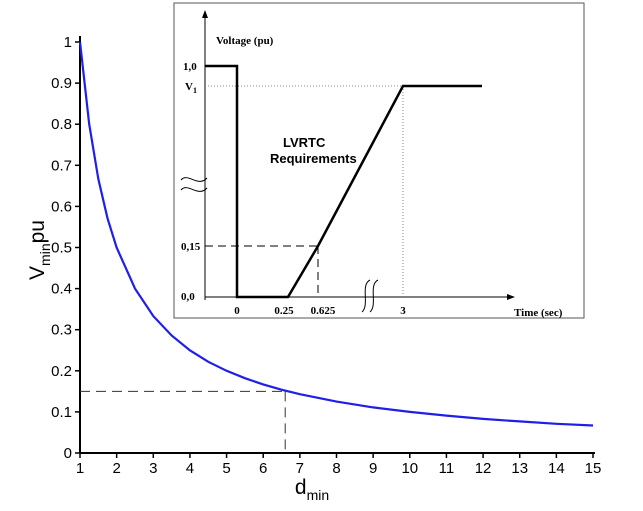  What do you see at coordinates (323, 311) in the screenshot?
I see `inset-xtick-0625: 0.625` at bounding box center [323, 311].